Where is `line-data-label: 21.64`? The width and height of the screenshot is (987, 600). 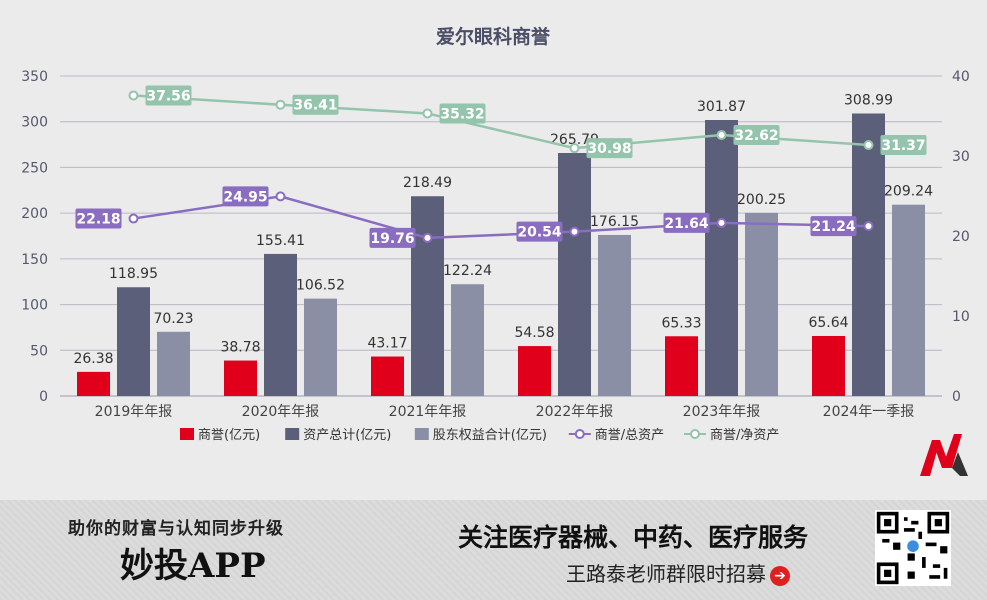
line-data-label: 21.64 is located at coordinates (686, 224).